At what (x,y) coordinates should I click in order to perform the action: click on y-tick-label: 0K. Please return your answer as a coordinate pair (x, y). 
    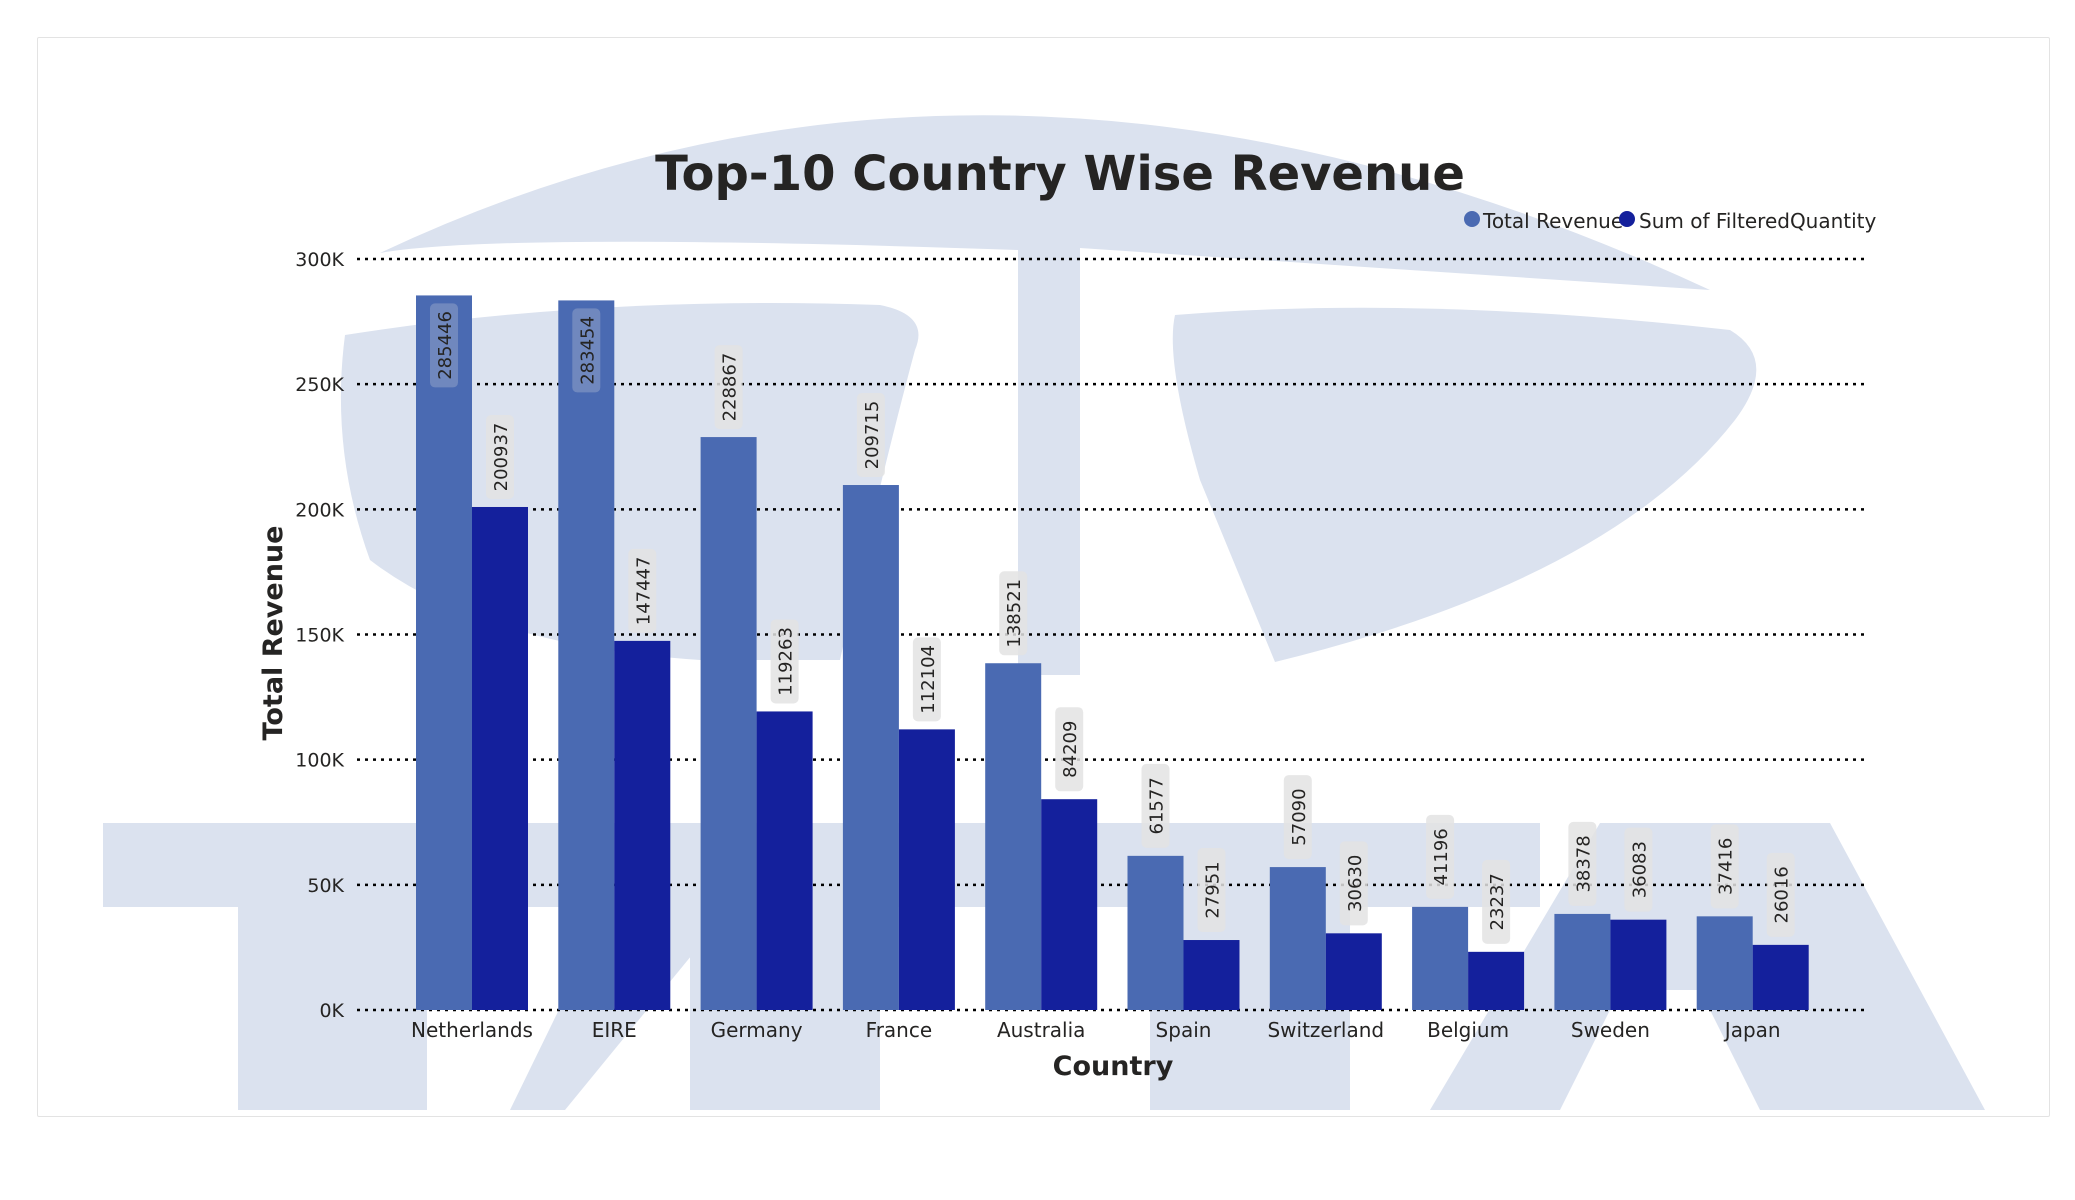
    Looking at the image, I should click on (331, 1011).